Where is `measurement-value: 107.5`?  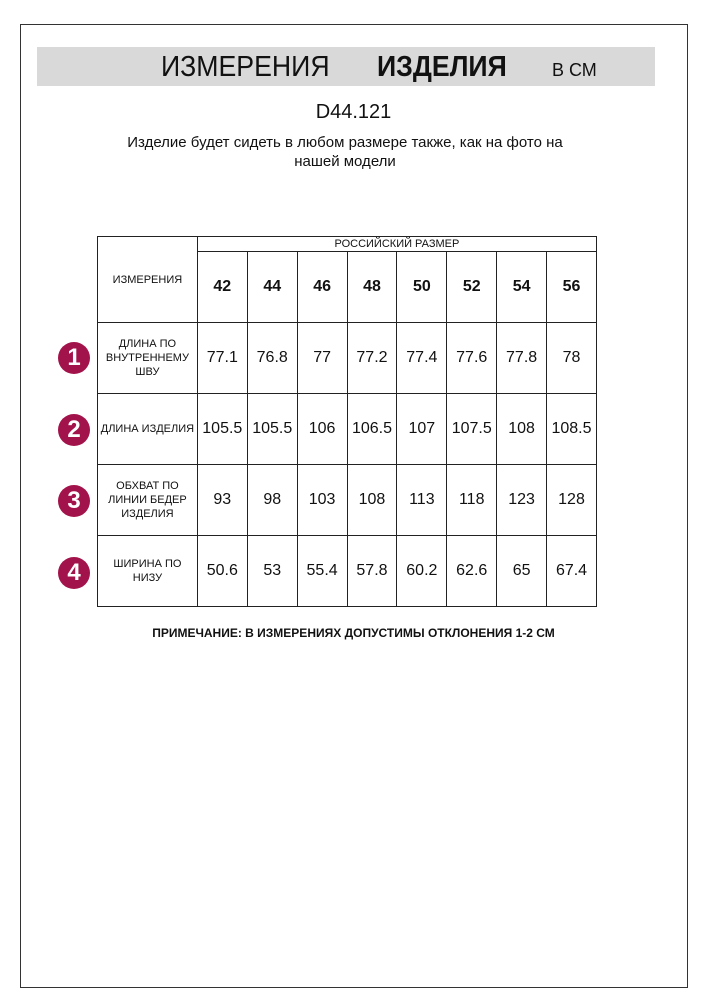
measurement-value: 107.5 is located at coordinates (472, 429).